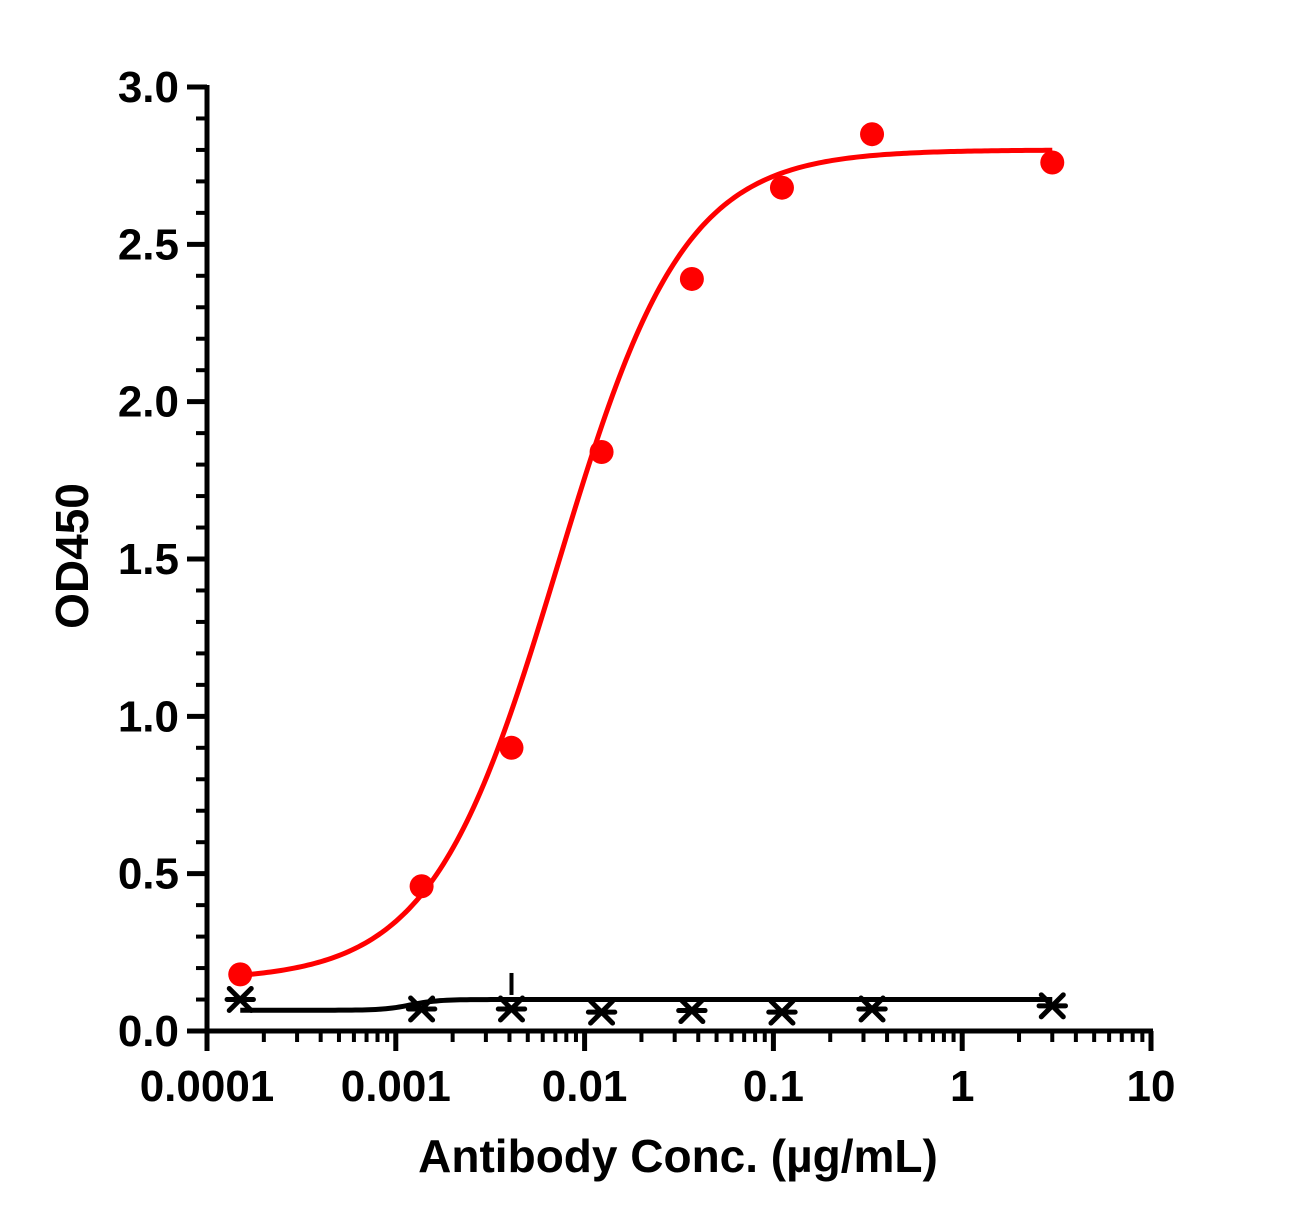 This screenshot has height=1228, width=1303. Describe the element at coordinates (148, 559) in the screenshot. I see `y-tick-label: 1.5` at that location.